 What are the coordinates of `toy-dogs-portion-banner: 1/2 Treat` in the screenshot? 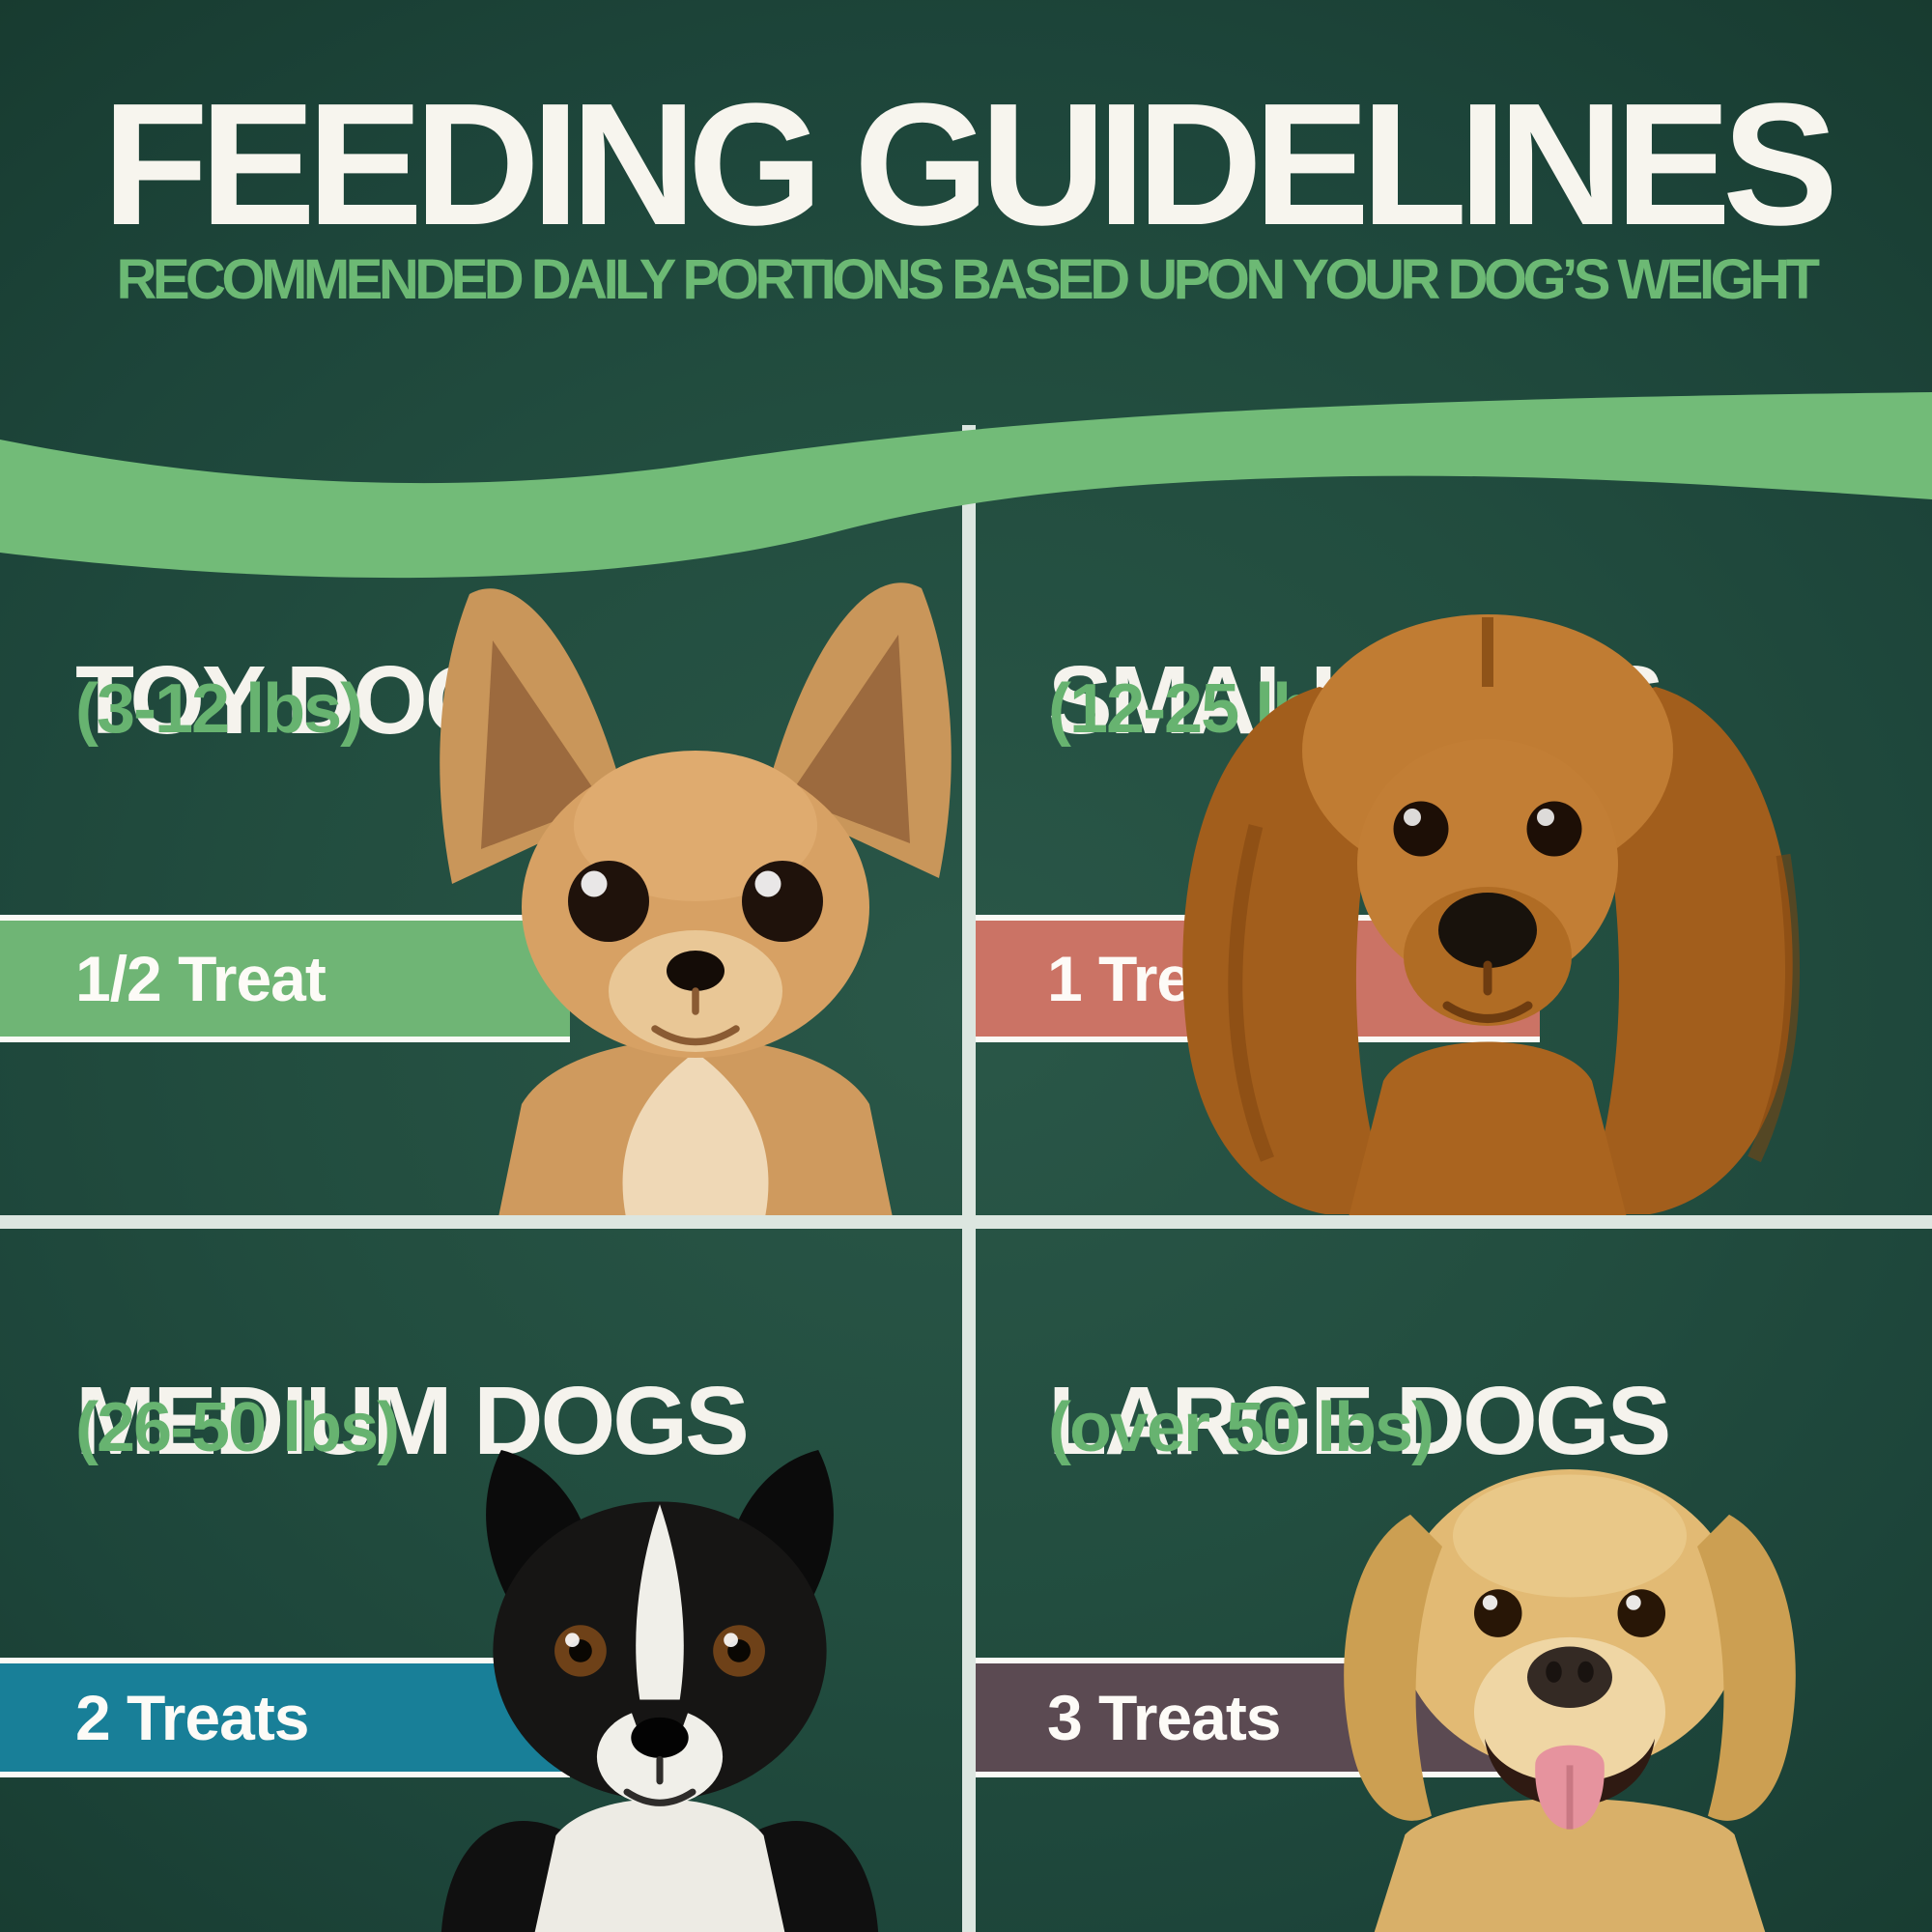 It's located at (285, 978).